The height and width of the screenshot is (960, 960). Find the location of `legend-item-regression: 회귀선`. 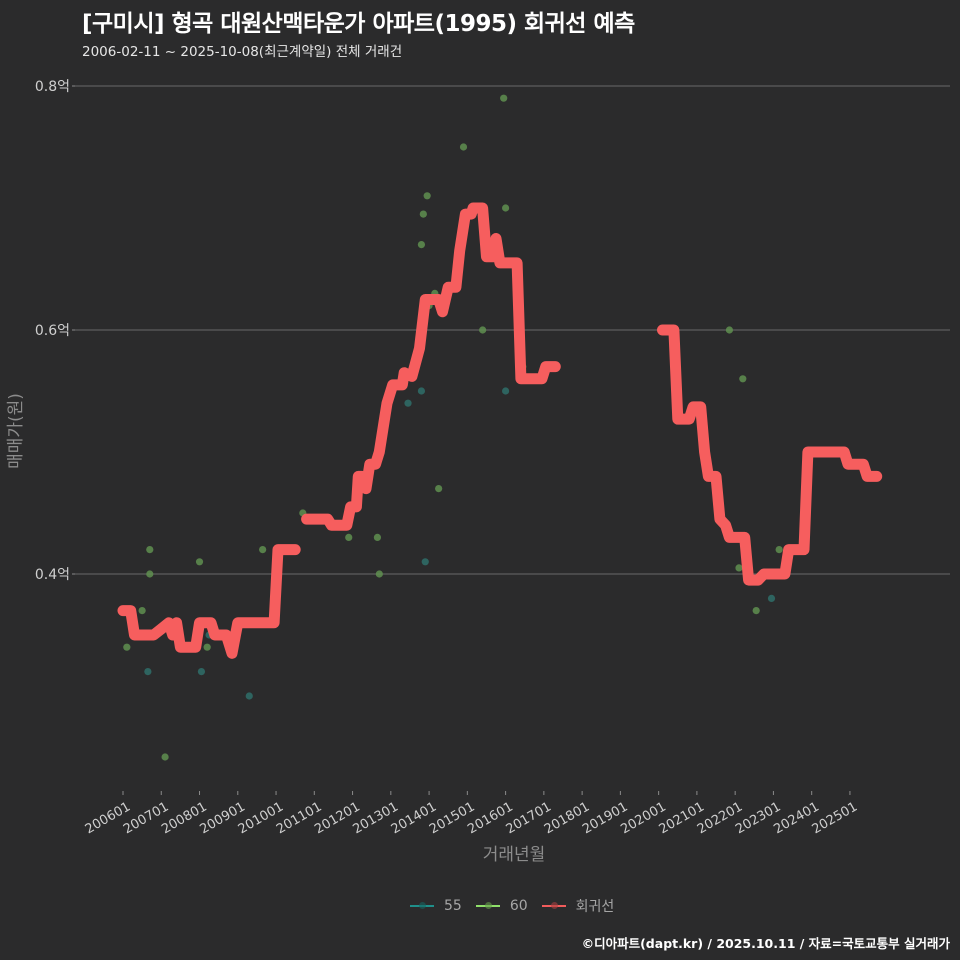

legend-item-regression: 회귀선 is located at coordinates (578, 906).